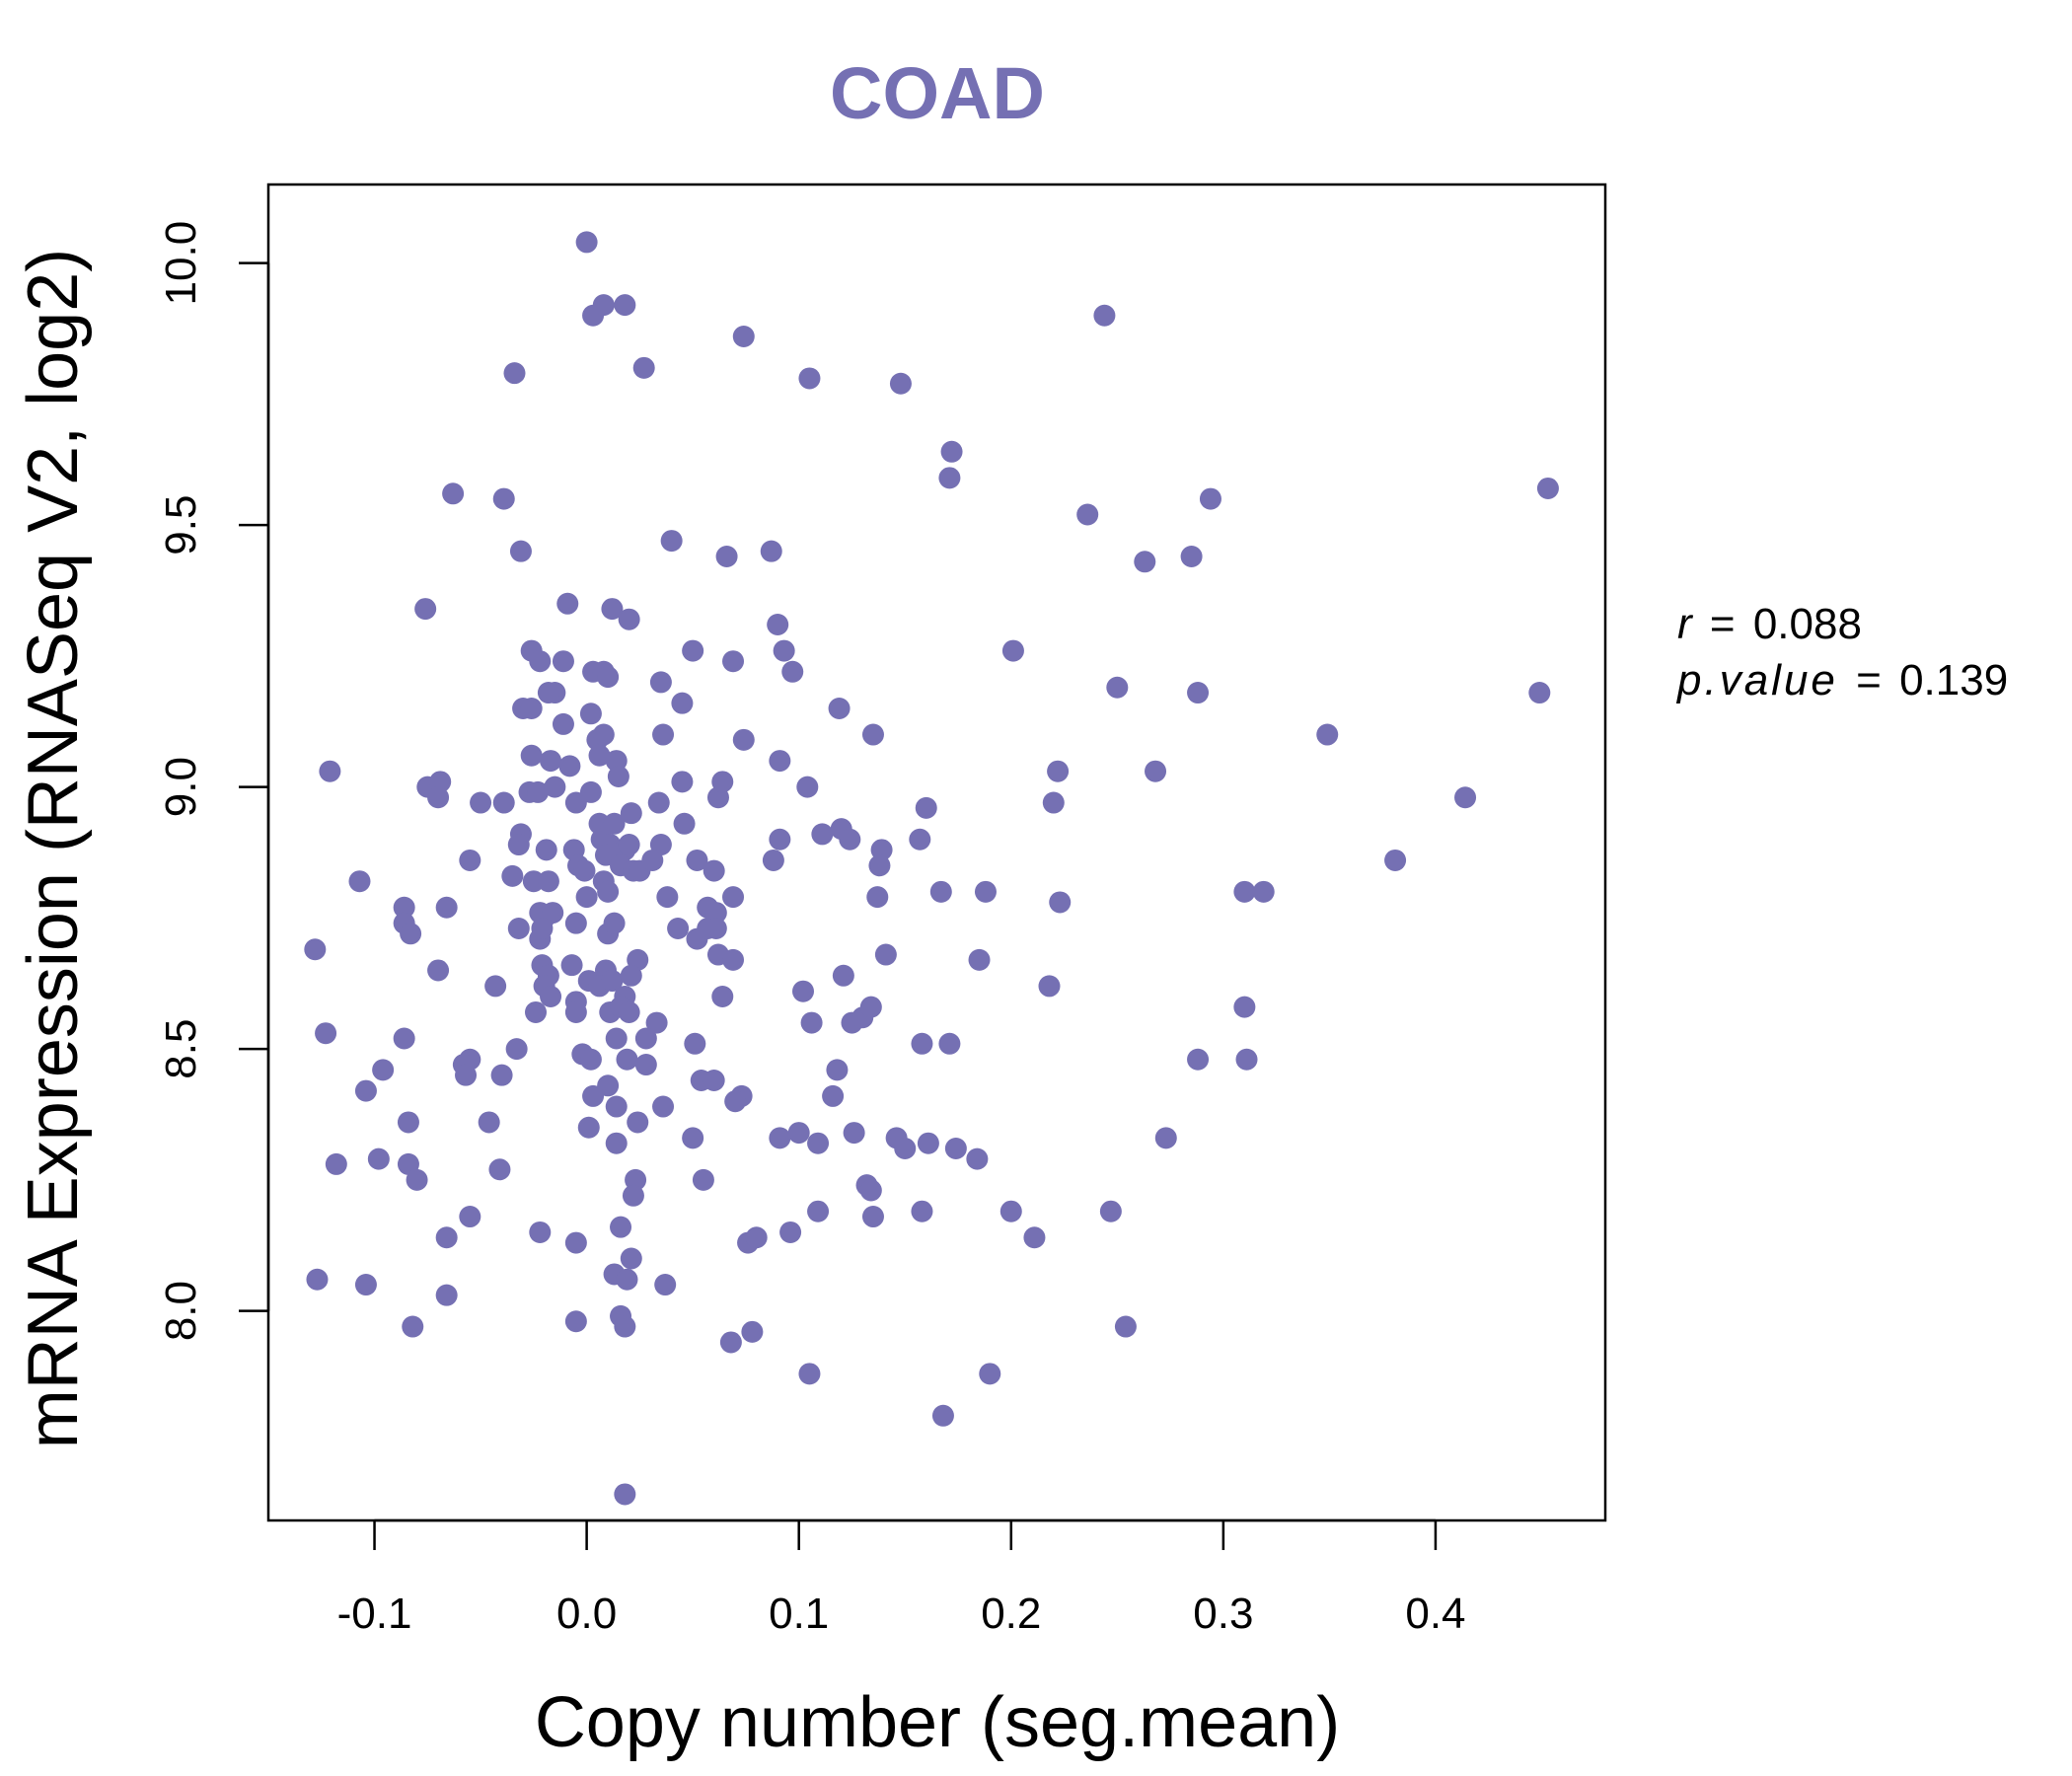  I want to click on x-tick-label: -0.1, so click(375, 1614).